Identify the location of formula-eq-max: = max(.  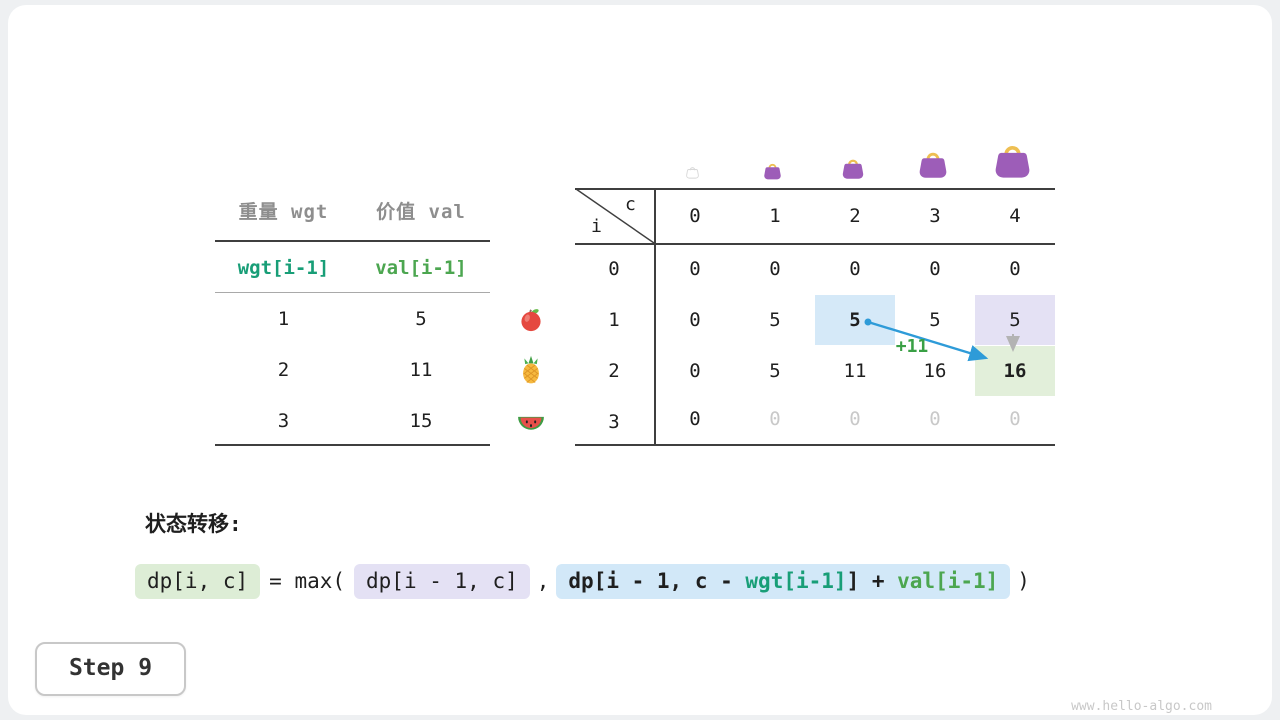
(307, 581).